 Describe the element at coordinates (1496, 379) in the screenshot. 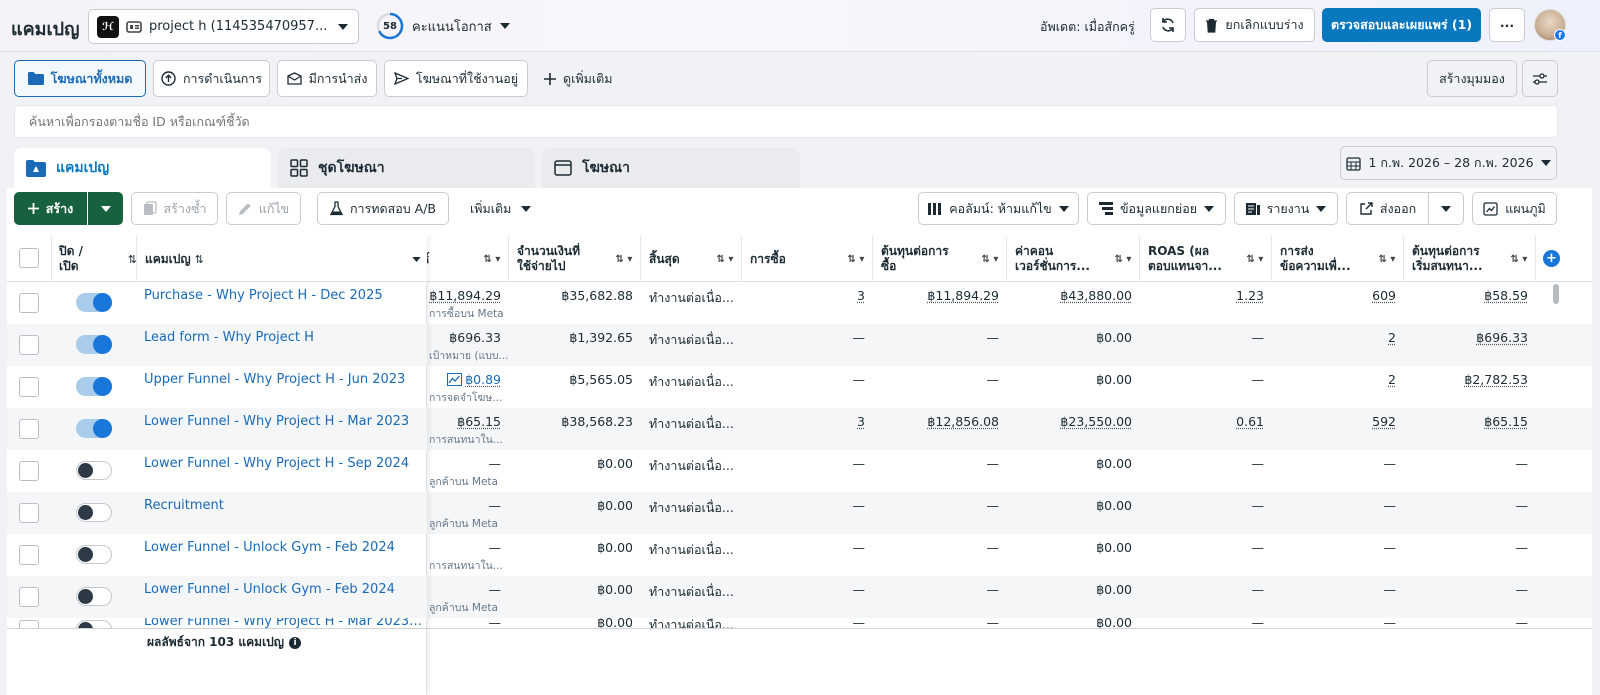

I see `cost-per-conversation-cell: ฿2,782.53` at that location.